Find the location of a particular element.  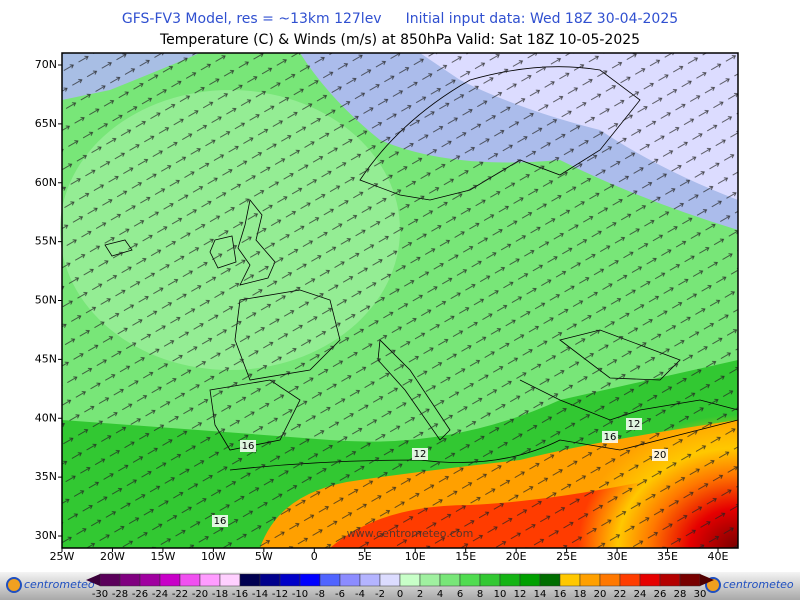

legend-label: -26 is located at coordinates (140, 594).